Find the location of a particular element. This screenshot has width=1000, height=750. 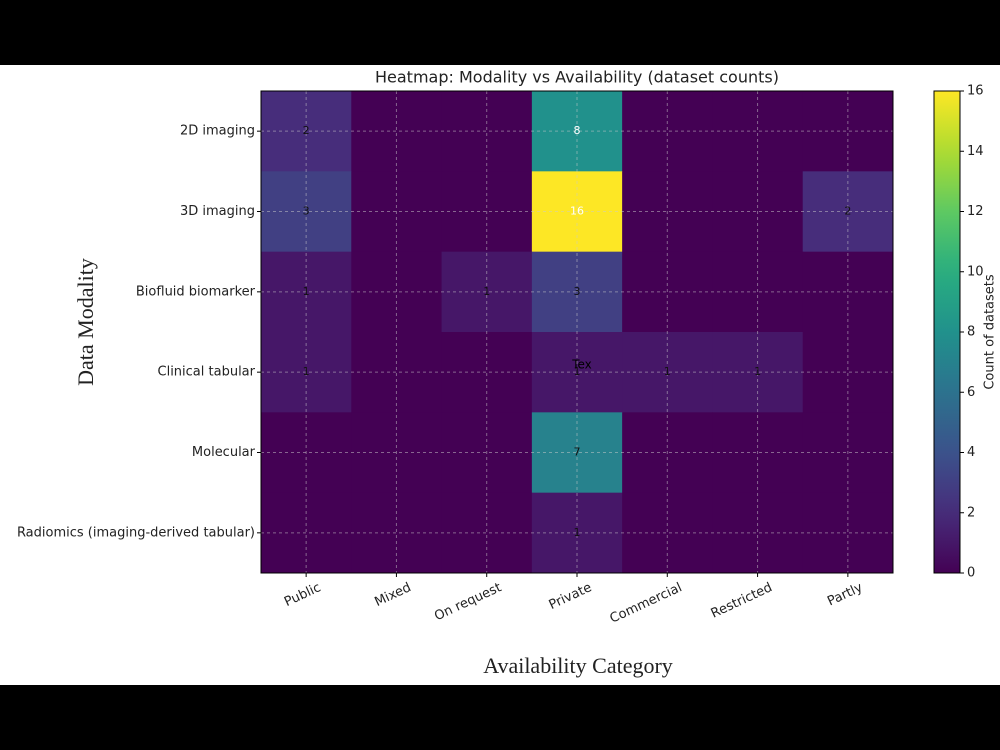

y-tick-label: Clinical tabular is located at coordinates (207, 372).